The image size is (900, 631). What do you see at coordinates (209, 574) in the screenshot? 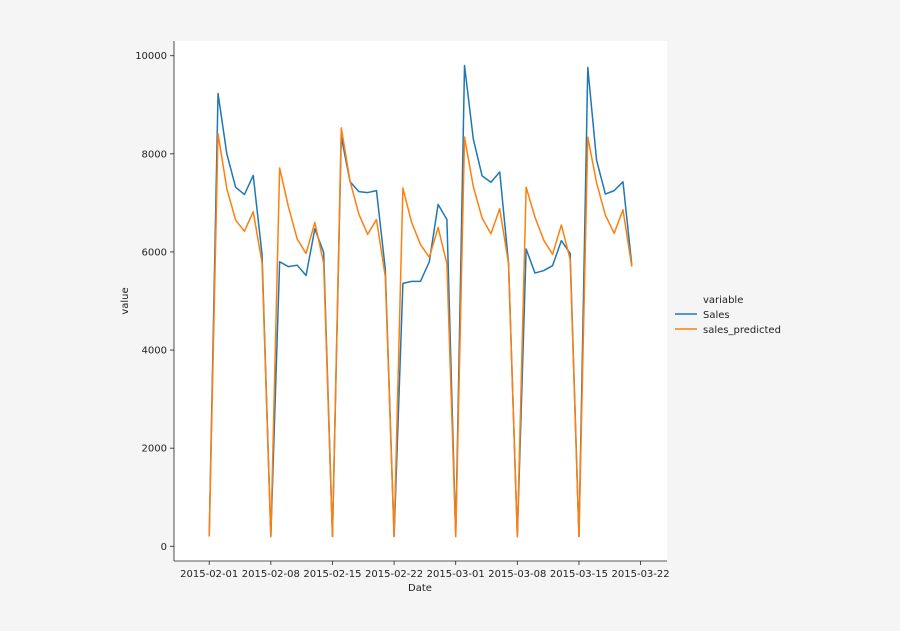
I see `x-tick-label: 2015-02-01` at bounding box center [209, 574].